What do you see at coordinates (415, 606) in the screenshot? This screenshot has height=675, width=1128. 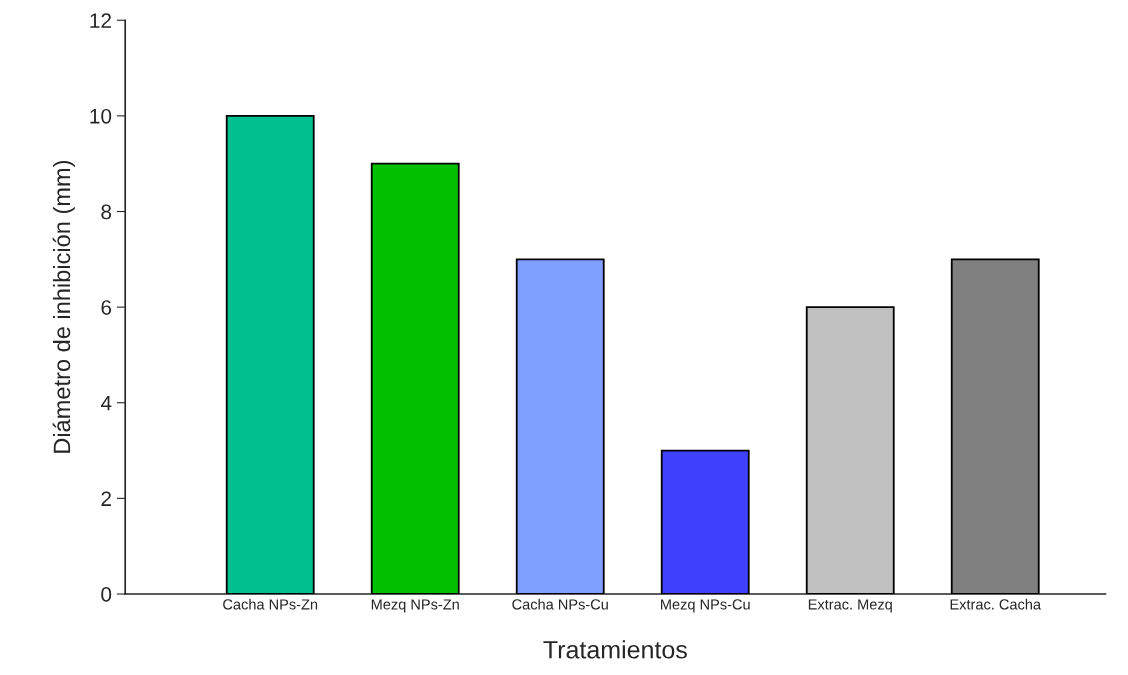 I see `x-tick-label: Mezq NPs-Zn` at bounding box center [415, 606].